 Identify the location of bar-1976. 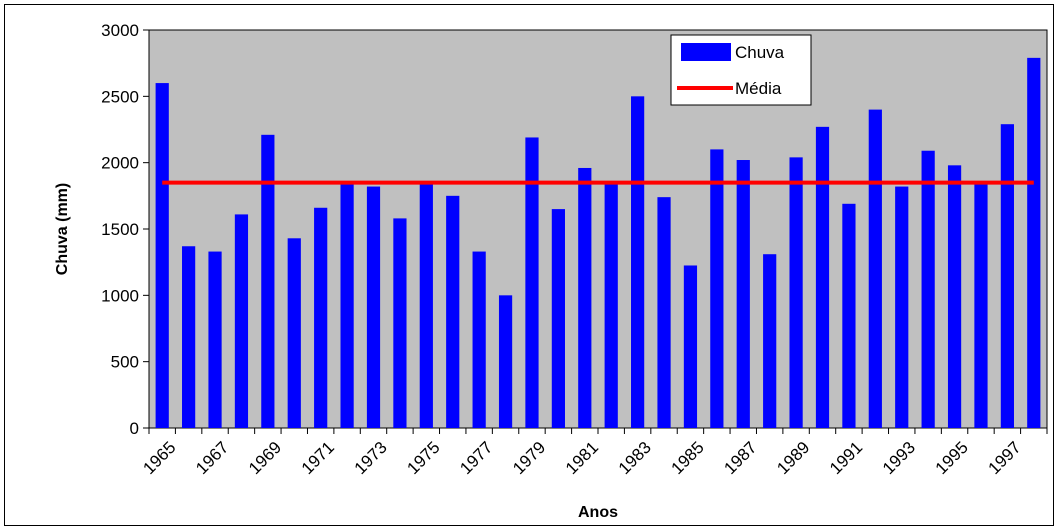
(453, 311).